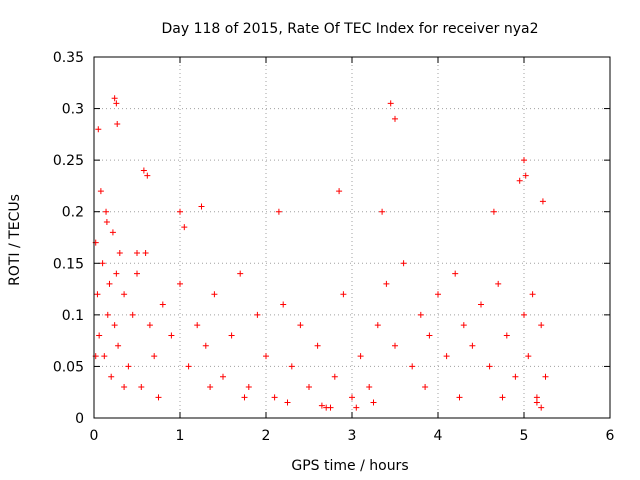 The height and width of the screenshot is (480, 640). I want to click on x-tick-label: 4, so click(438, 436).